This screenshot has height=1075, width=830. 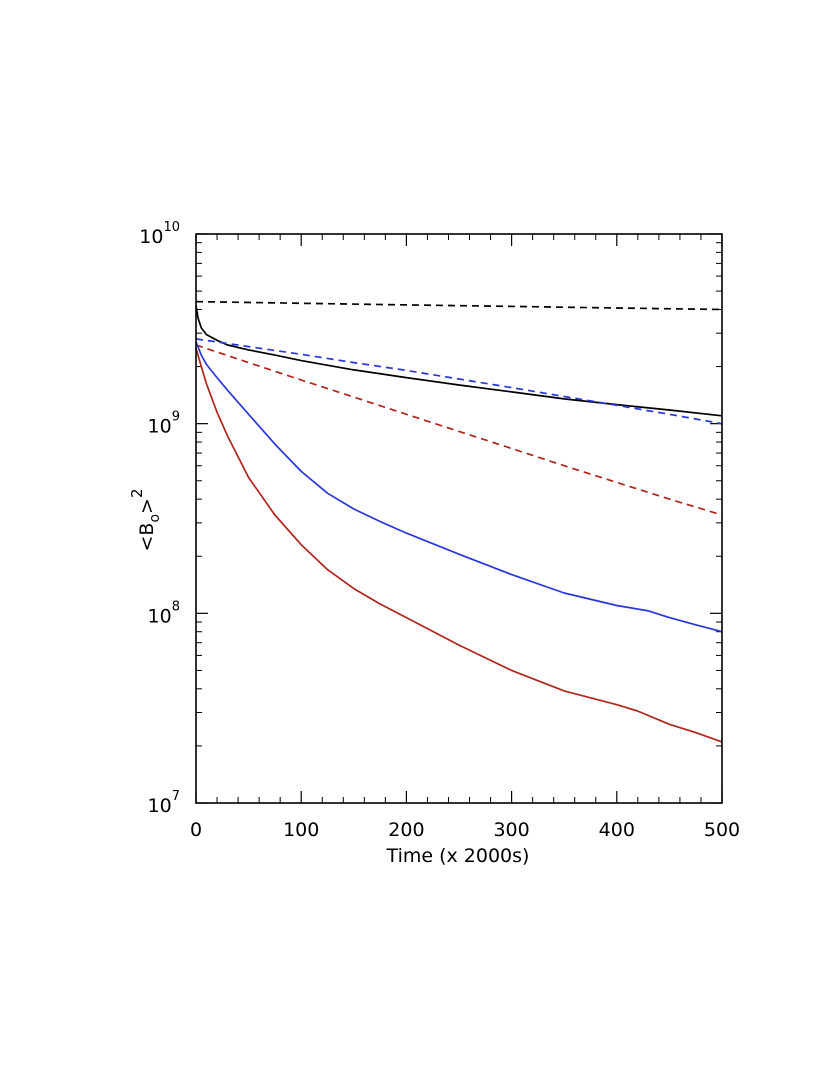 What do you see at coordinates (465, 830) in the screenshot?
I see `x-tick-labels: 0 100 200 300 400 500` at bounding box center [465, 830].